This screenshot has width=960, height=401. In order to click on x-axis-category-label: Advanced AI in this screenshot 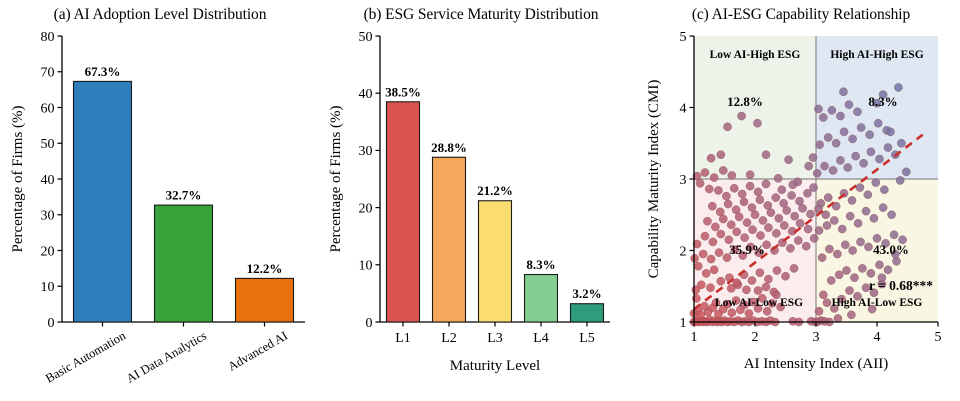, I will do `click(258, 350)`.